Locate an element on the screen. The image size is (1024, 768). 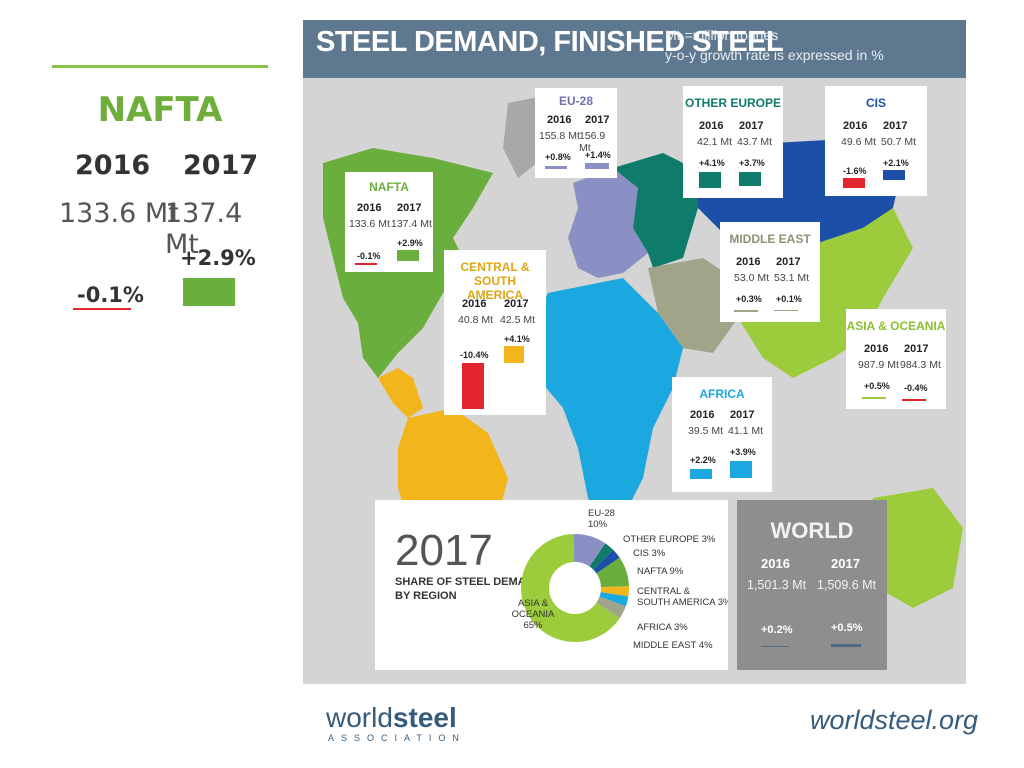
region-growth-2017: +2.1% is located at coordinates (896, 163).